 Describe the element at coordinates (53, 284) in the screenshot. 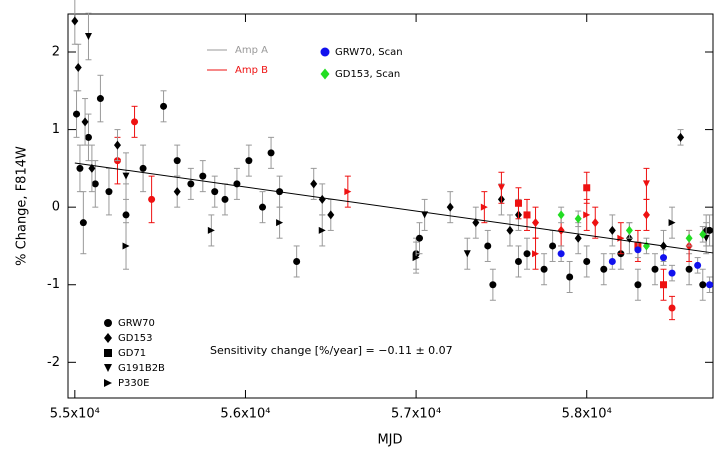

I see `y-tick-label: -1` at that location.